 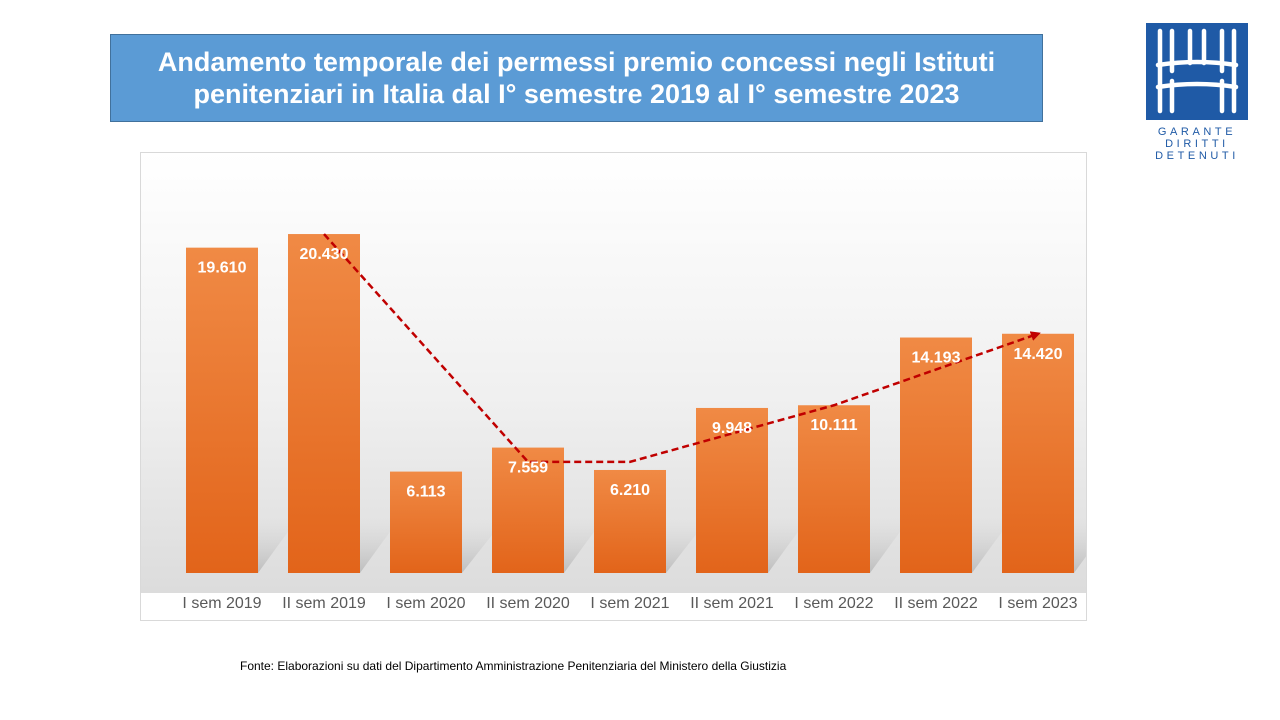 I want to click on category-label: I sem 2021, so click(x=629, y=603).